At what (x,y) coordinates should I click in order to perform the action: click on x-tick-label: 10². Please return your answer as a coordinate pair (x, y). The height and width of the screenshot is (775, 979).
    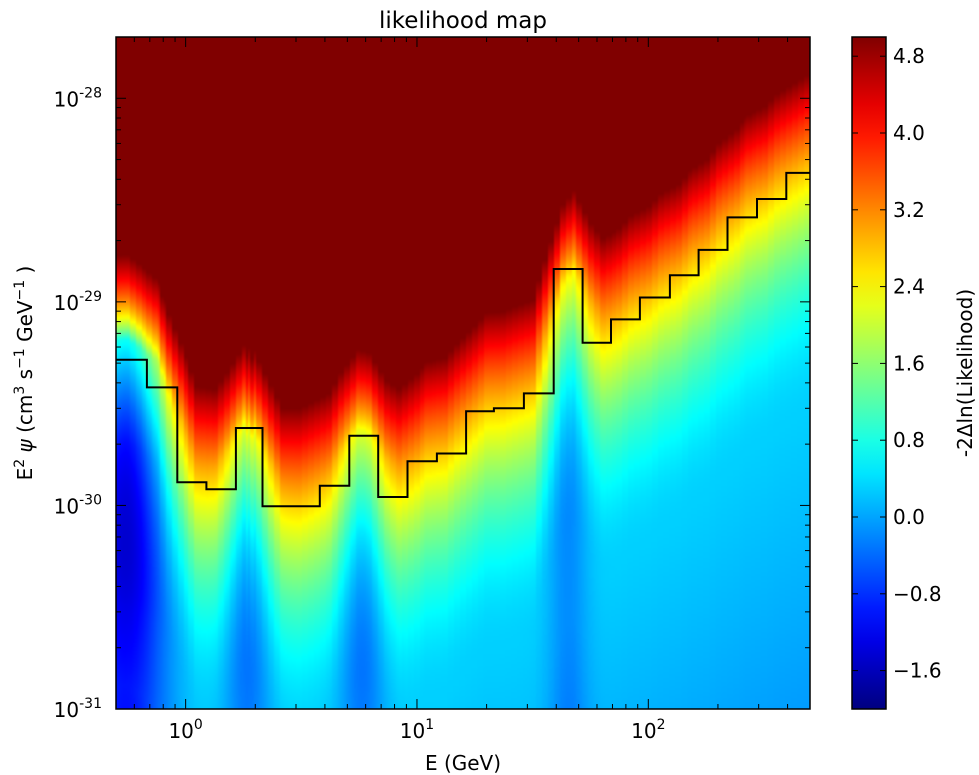
    Looking at the image, I should click on (648, 730).